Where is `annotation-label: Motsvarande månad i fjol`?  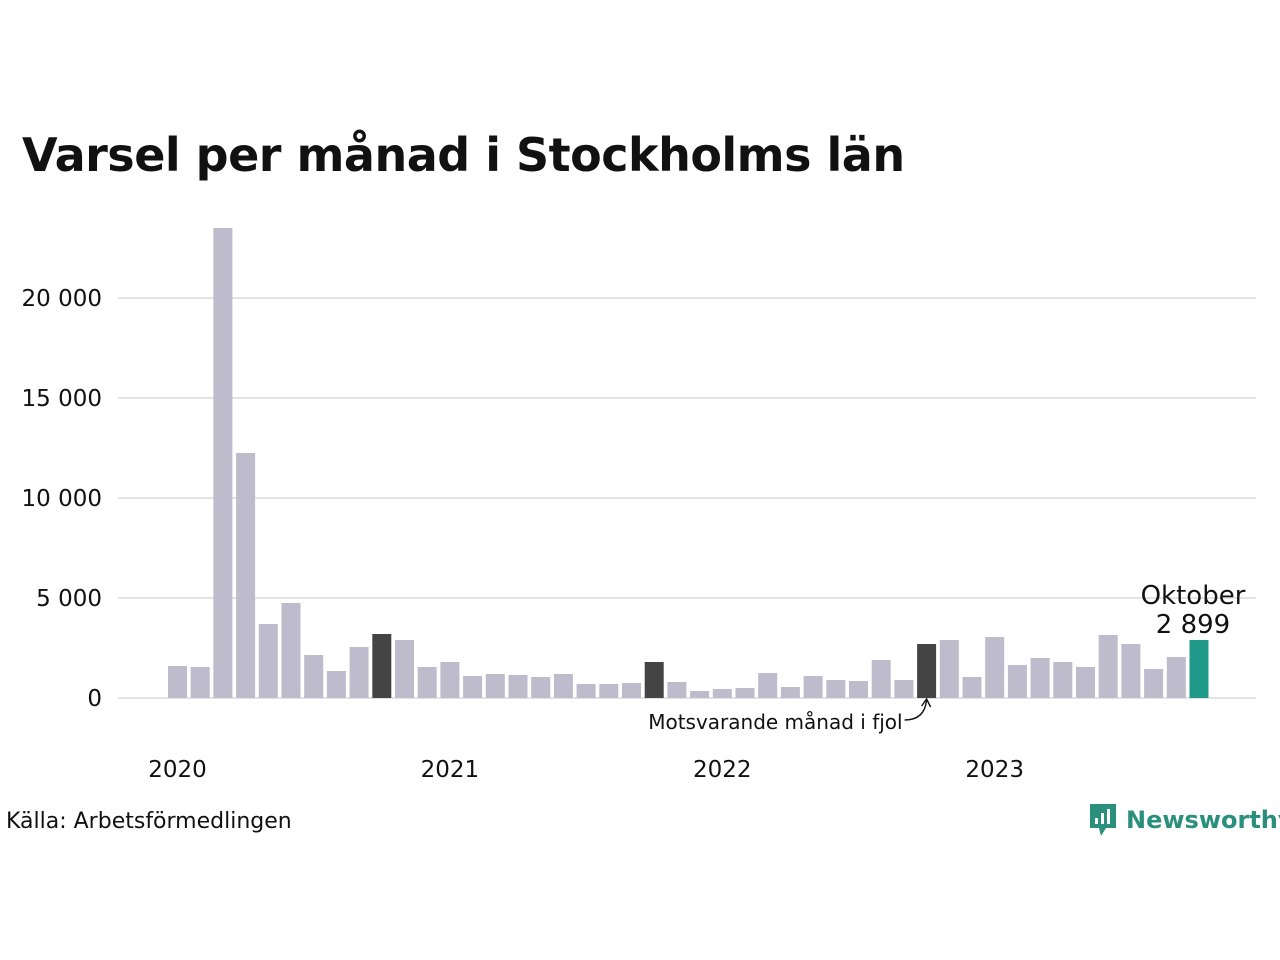 annotation-label: Motsvarande månad i fjol is located at coordinates (775, 722).